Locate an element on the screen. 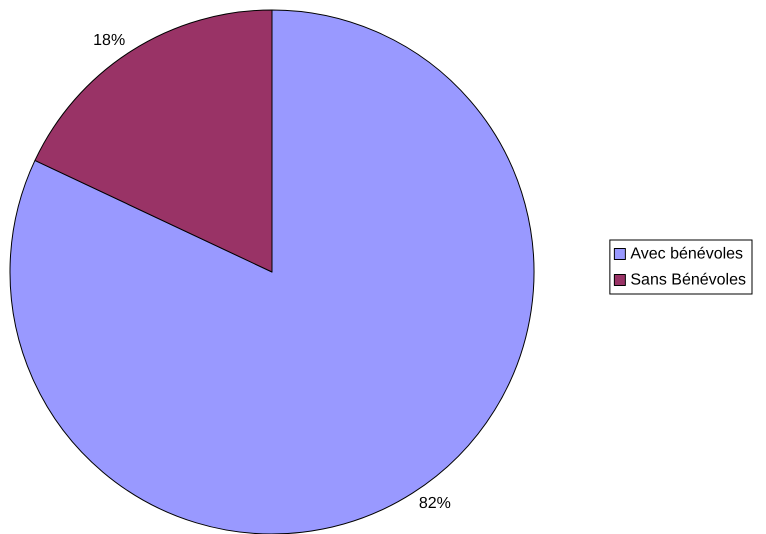  data-label: 18% is located at coordinates (109, 41).